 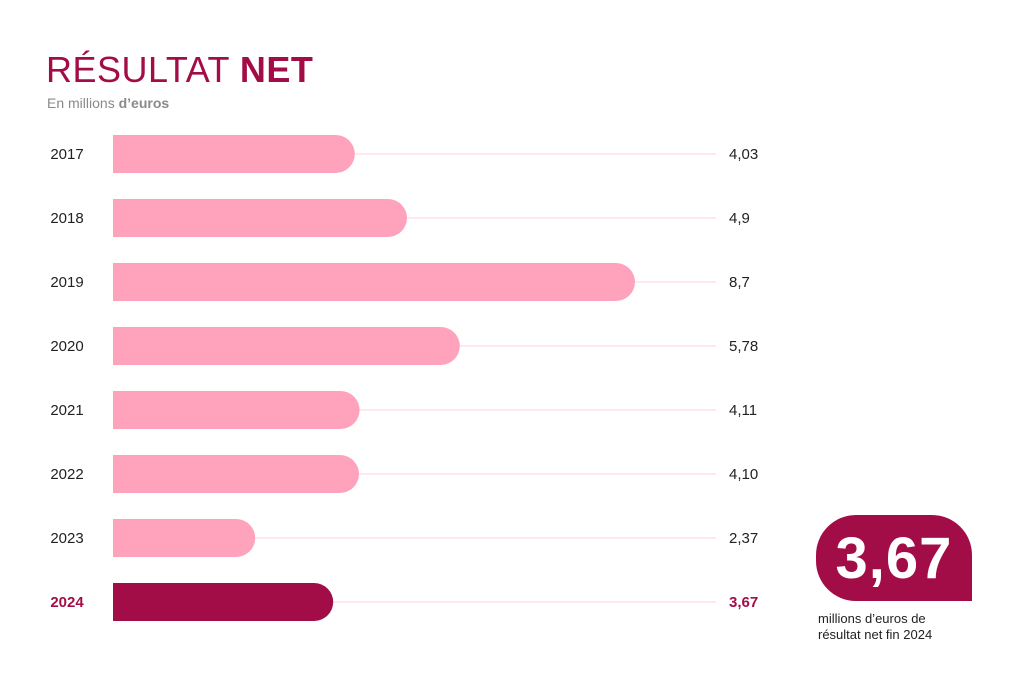 What do you see at coordinates (743, 602) in the screenshot?
I see `value-label: 3,67` at bounding box center [743, 602].